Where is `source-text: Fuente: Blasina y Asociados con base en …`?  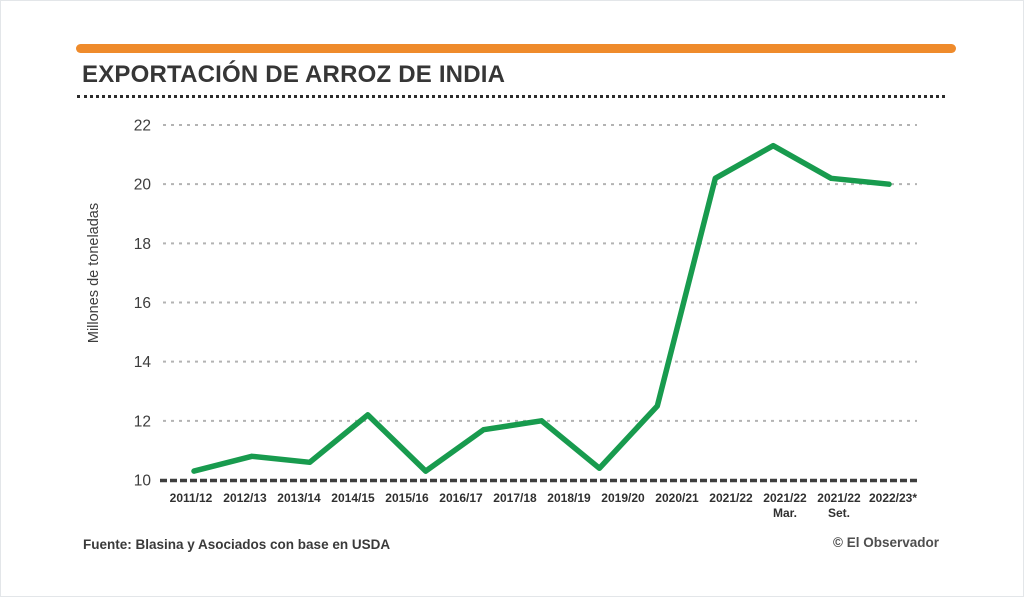 source-text: Fuente: Blasina y Asociados con base en … is located at coordinates (237, 544).